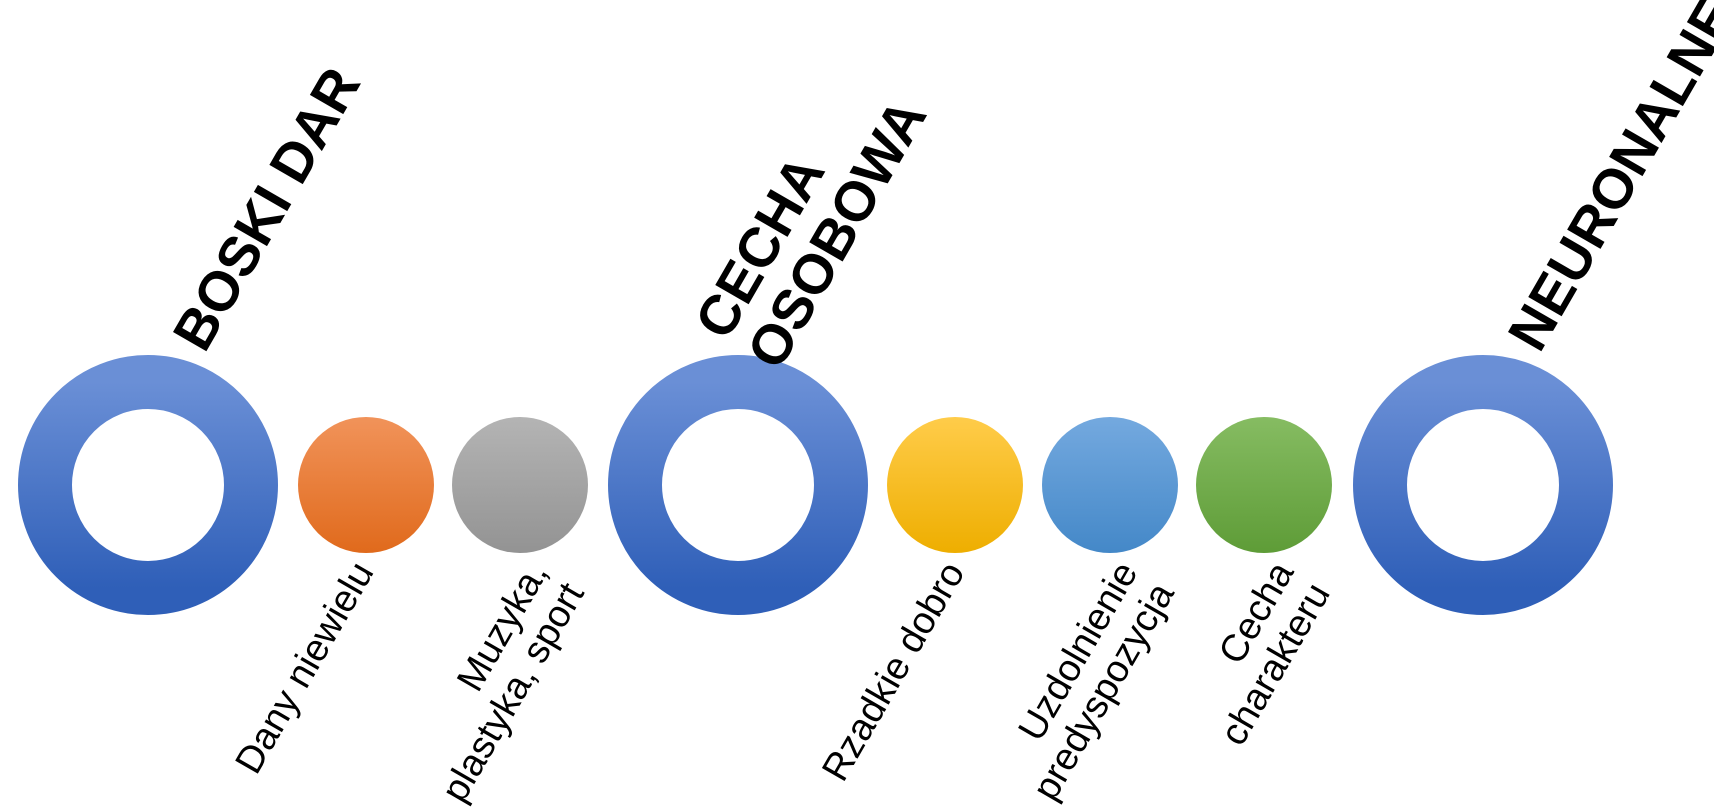  What do you see at coordinates (520, 485) in the screenshot?
I see `dot-gray` at bounding box center [520, 485].